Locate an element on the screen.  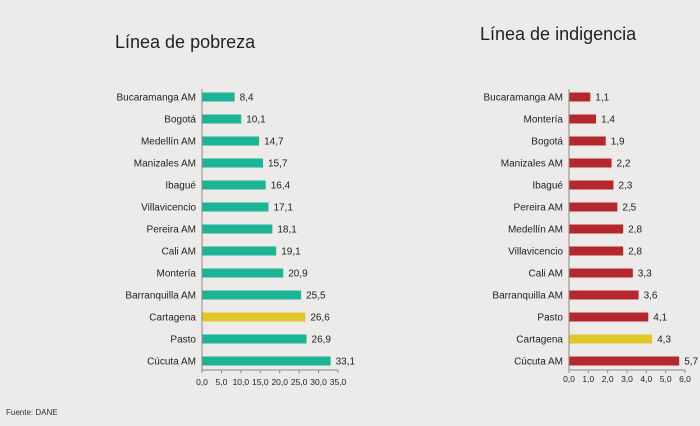
value-label-cucuta-am: 33,1 is located at coordinates (346, 362).